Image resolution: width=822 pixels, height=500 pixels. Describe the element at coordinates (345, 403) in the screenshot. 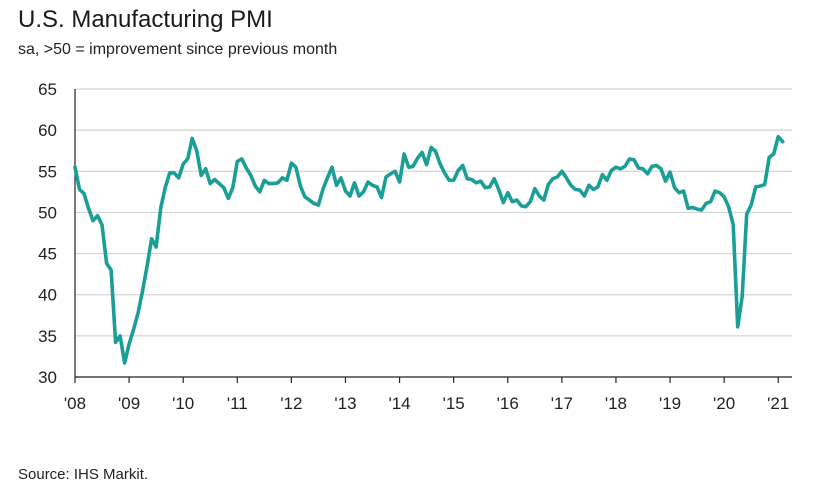

I see `x-tick-label: '13` at that location.